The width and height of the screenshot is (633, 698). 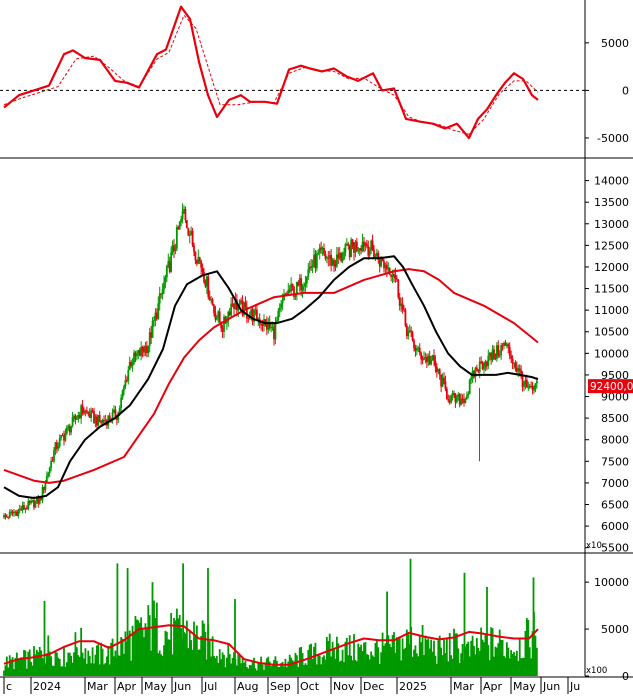 I want to click on price-ytick-label-11: 8500, so click(x=615, y=418).